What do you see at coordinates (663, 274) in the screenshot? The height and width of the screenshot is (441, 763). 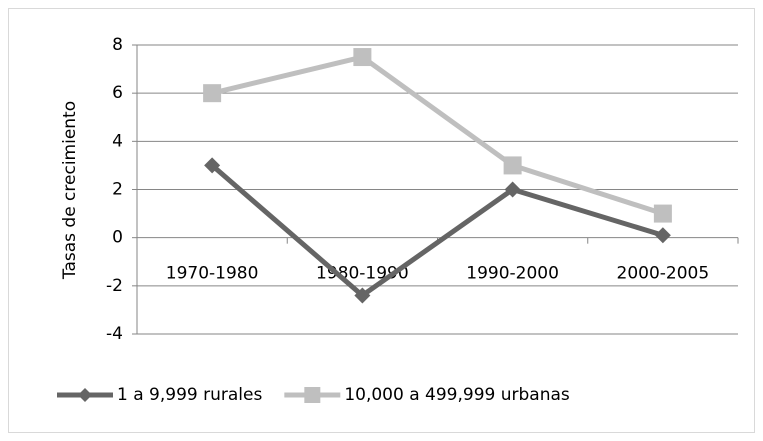 I see `x-tick-label: 2000-2005` at bounding box center [663, 274].